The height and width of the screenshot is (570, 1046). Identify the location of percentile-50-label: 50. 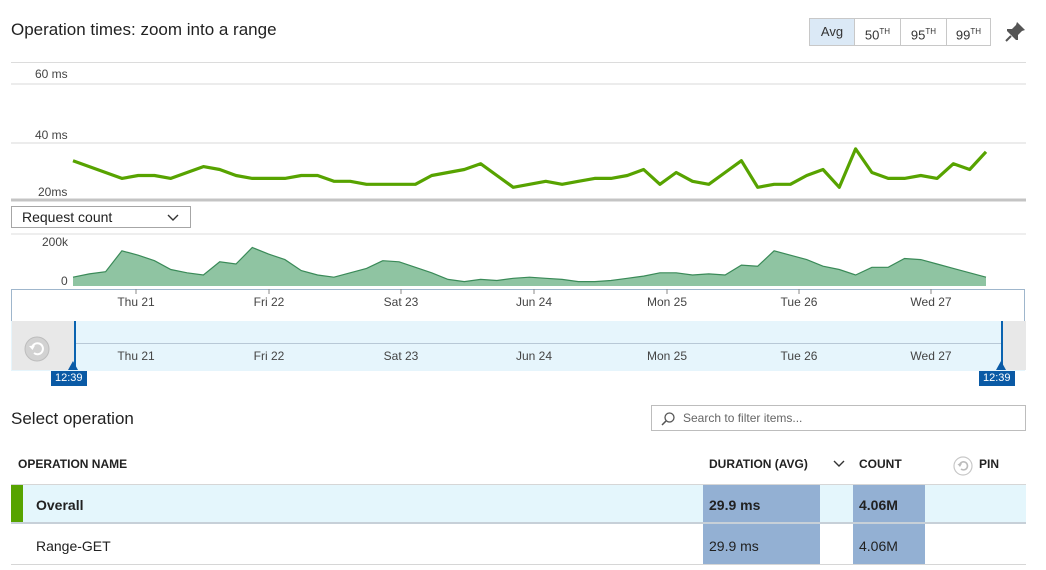
(872, 35).